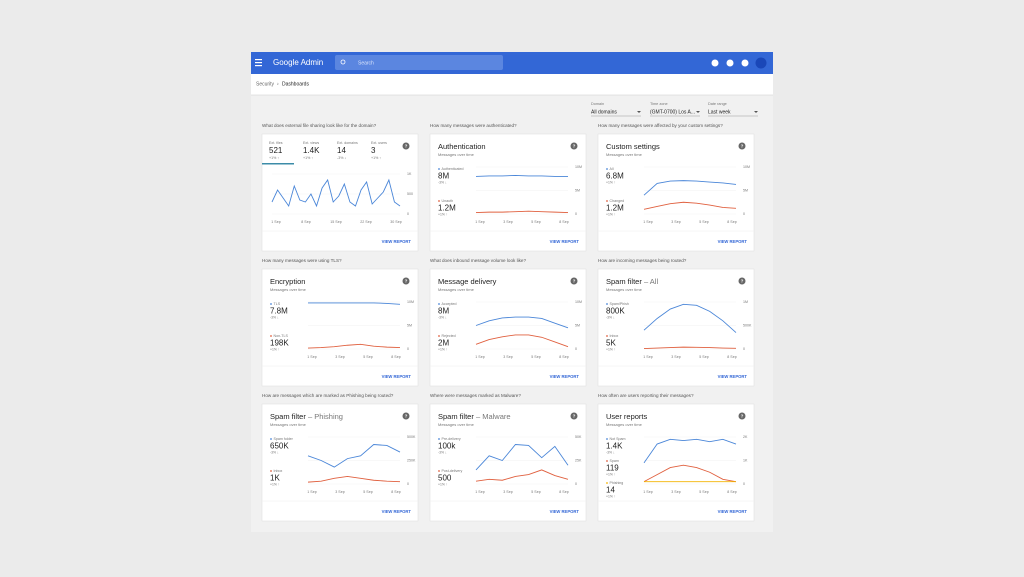  What do you see at coordinates (277, 304) in the screenshot?
I see `metric-label: TLS` at bounding box center [277, 304].